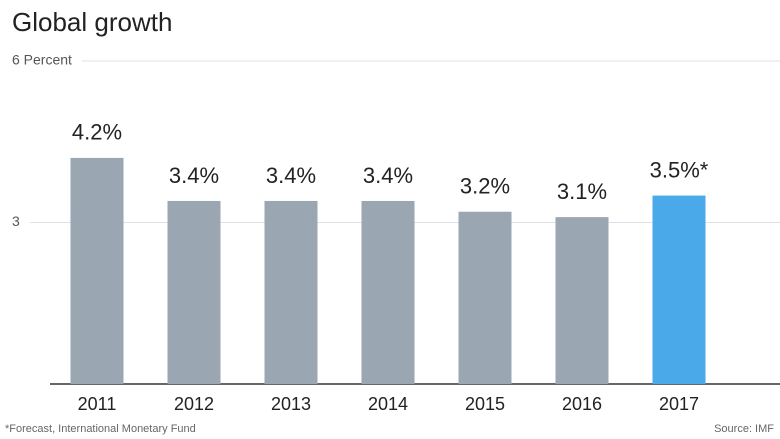 The width and height of the screenshot is (780, 439). Describe the element at coordinates (194, 404) in the screenshot. I see `x-tick-label: 2012` at that location.